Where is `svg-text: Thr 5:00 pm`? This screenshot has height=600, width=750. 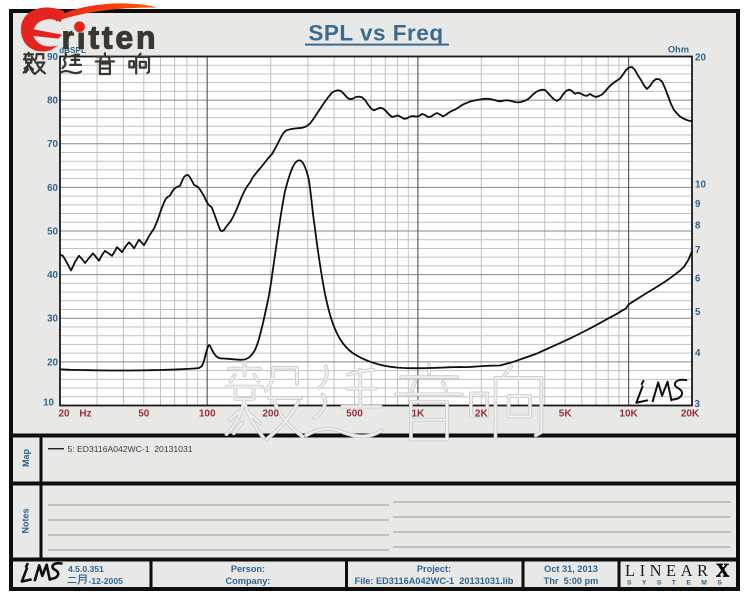
svg-text: Thr 5:00 pm is located at coordinates (571, 581).